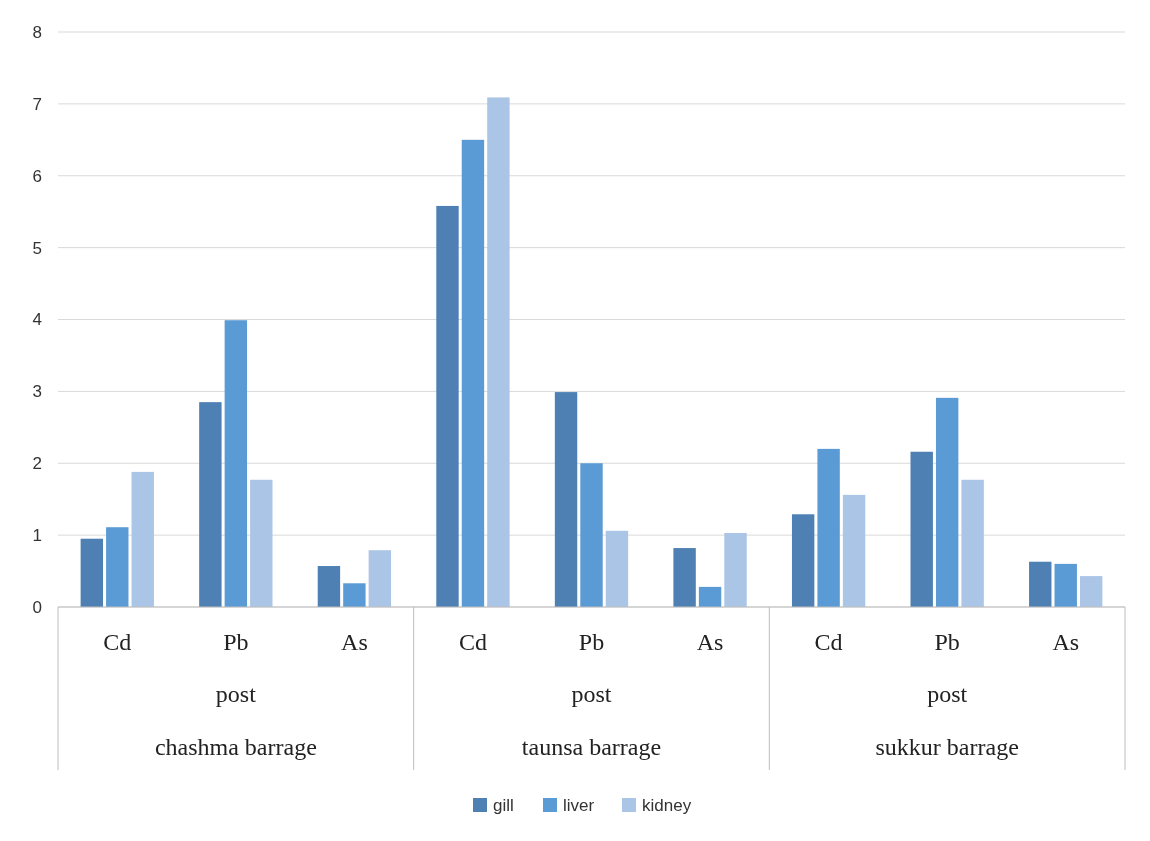 This screenshot has width=1150, height=841. Describe the element at coordinates (591, 747) in the screenshot. I see `text: taunsa barrage` at that location.